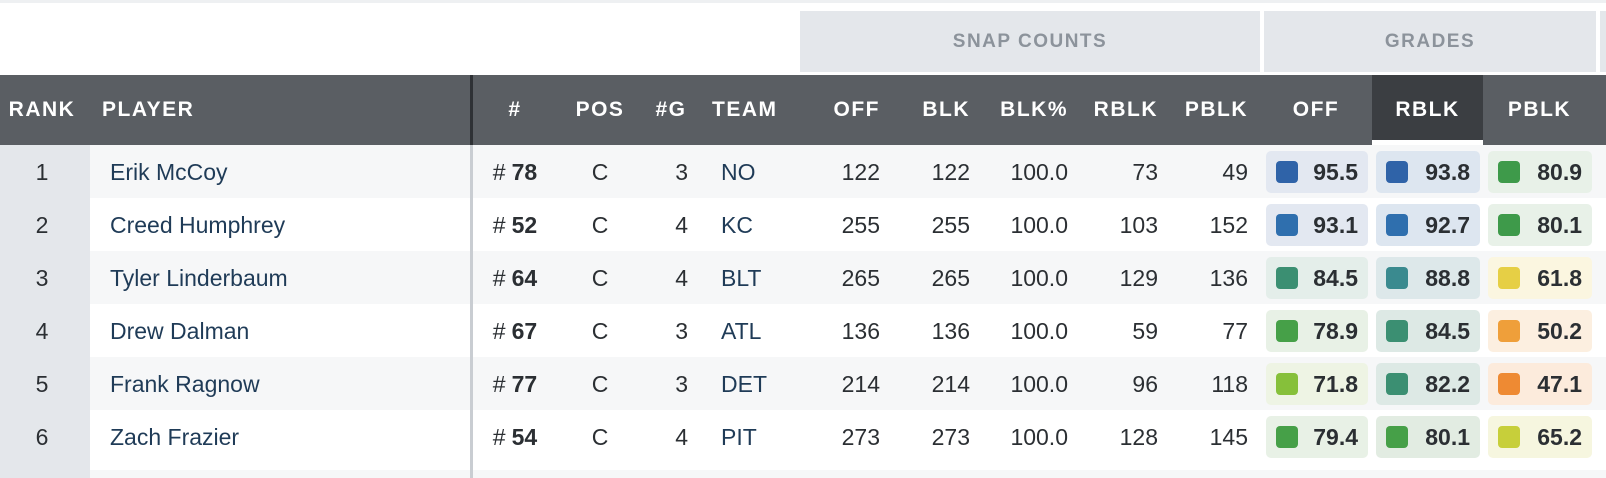 The image size is (1606, 478). I want to click on grade-value: 71.8, so click(1335, 383).